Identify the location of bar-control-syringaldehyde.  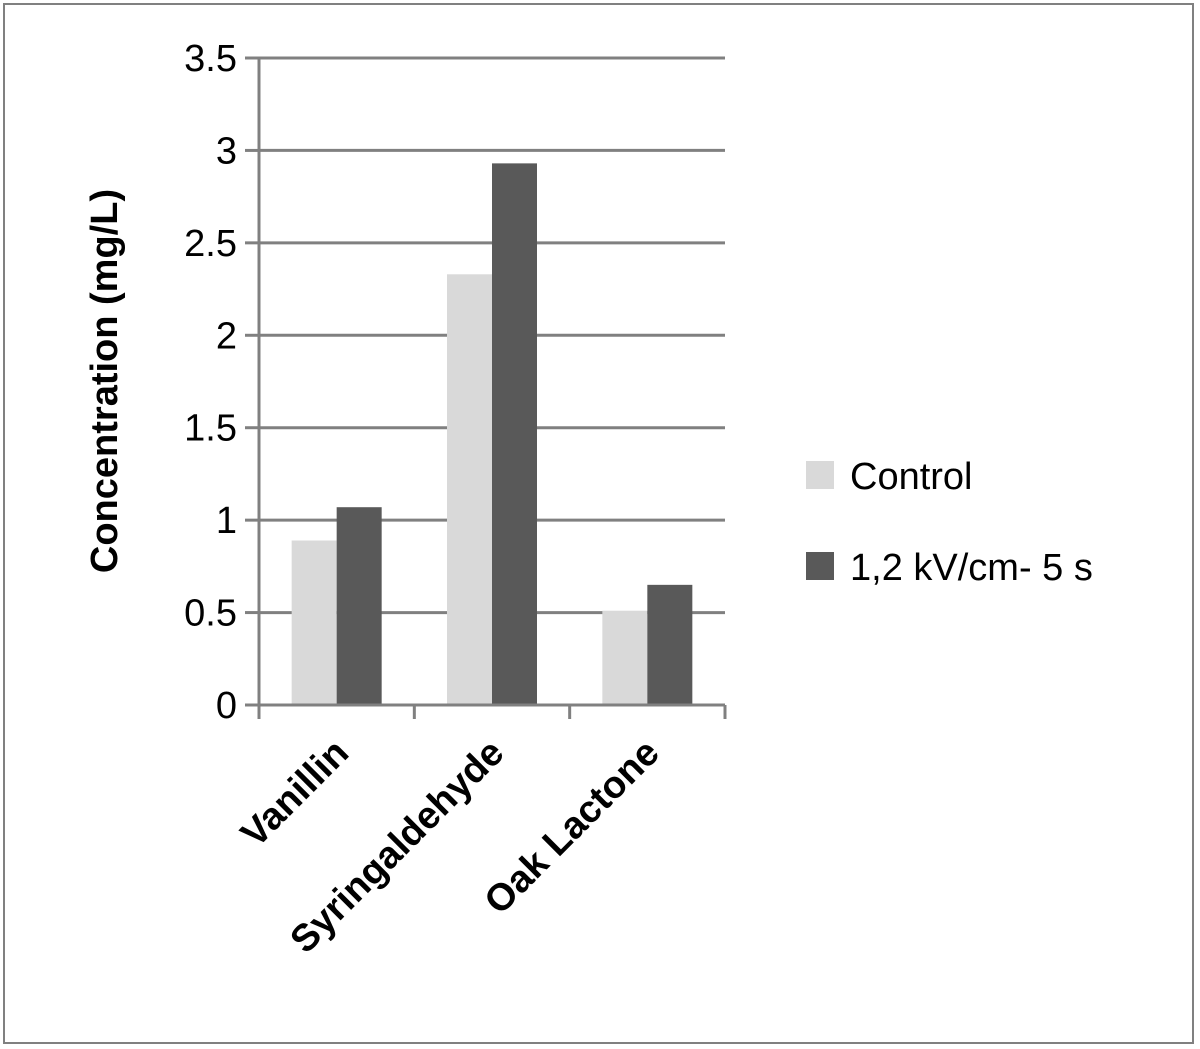
(469, 489).